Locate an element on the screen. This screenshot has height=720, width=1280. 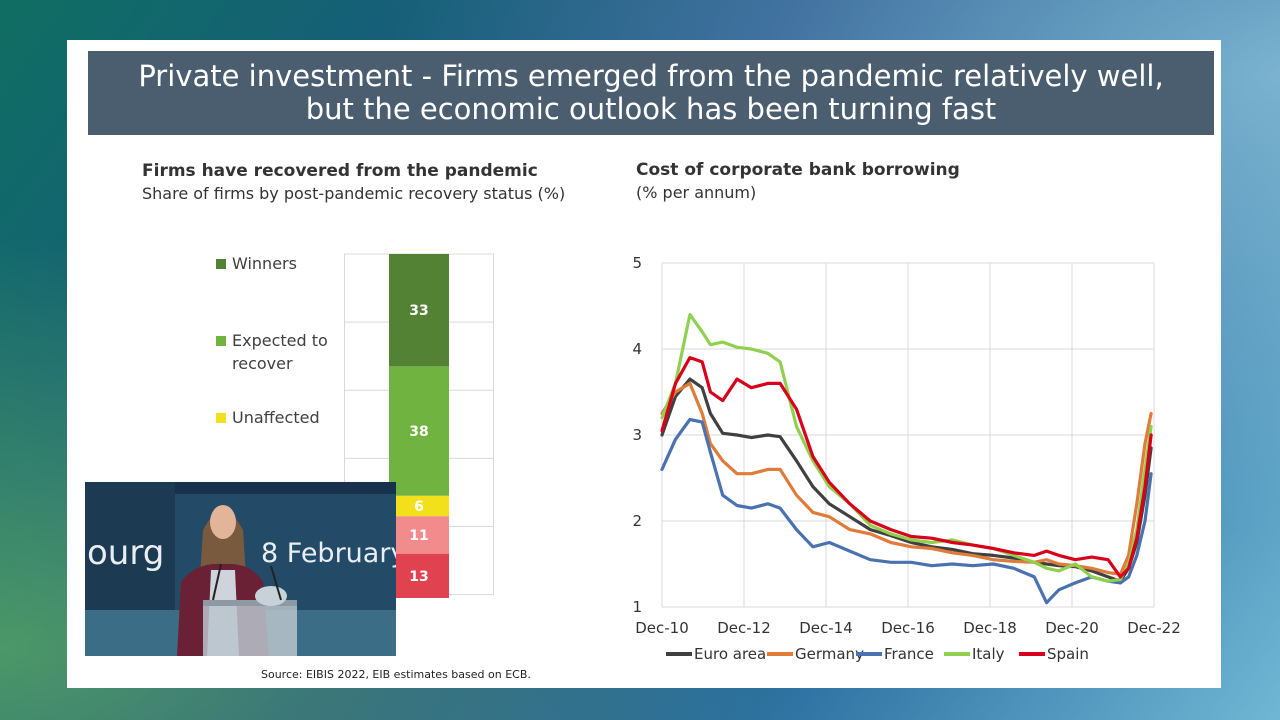
lectern-lamp is located at coordinates (271, 596).